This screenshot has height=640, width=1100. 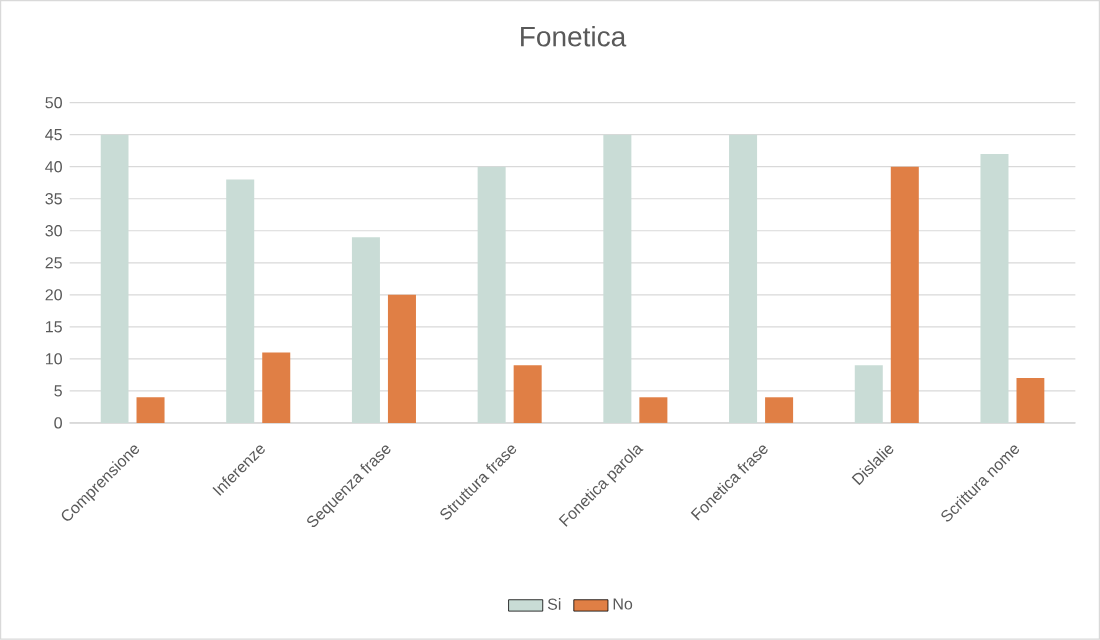 What do you see at coordinates (53, 199) in the screenshot?
I see `y-tick-label: 35` at bounding box center [53, 199].